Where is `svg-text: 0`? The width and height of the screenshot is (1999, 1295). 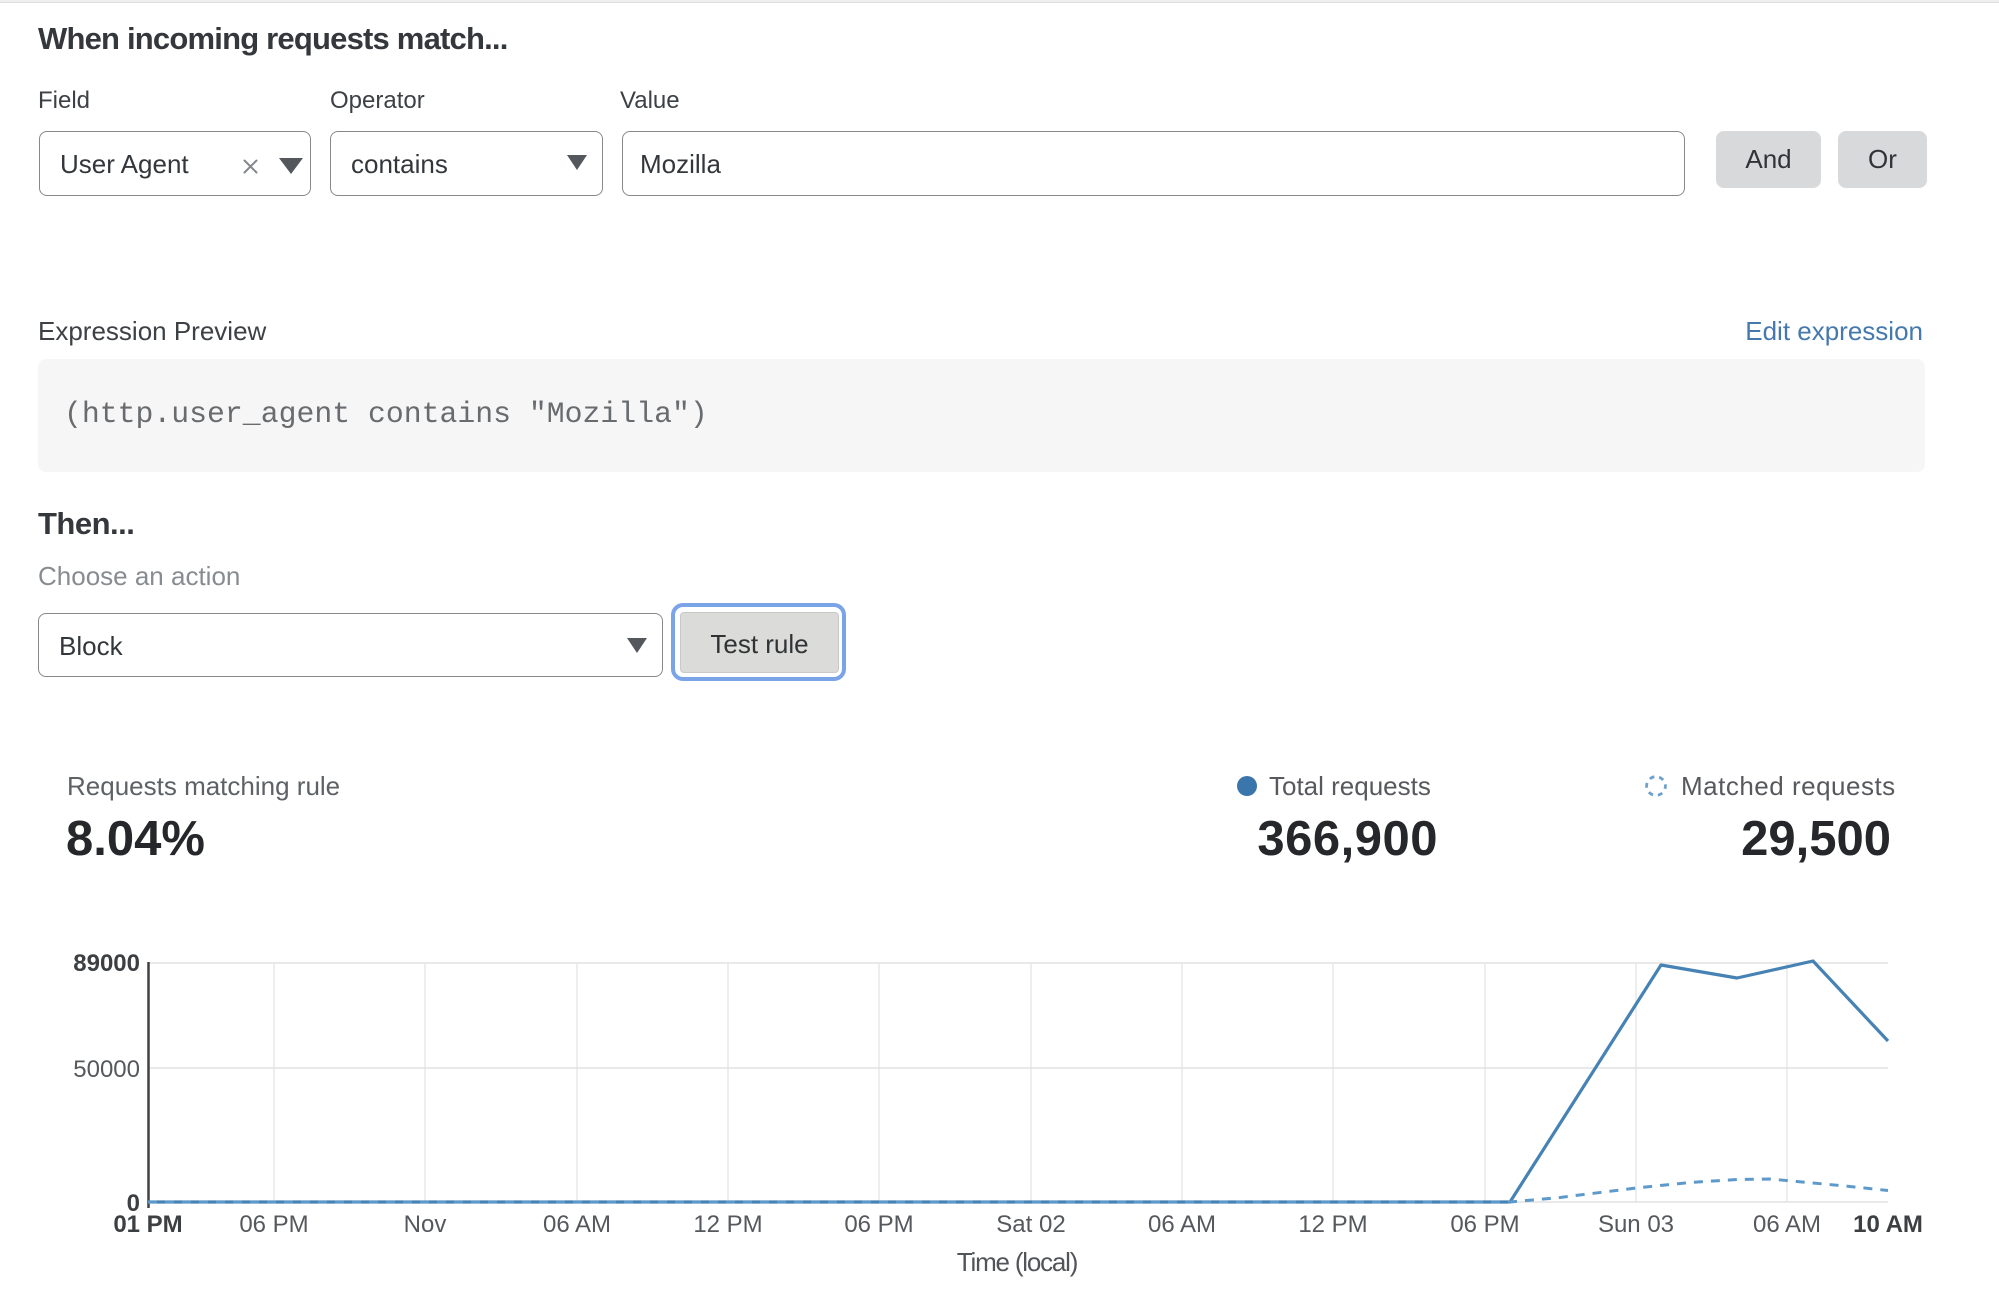 svg-text: 0 is located at coordinates (133, 1203).